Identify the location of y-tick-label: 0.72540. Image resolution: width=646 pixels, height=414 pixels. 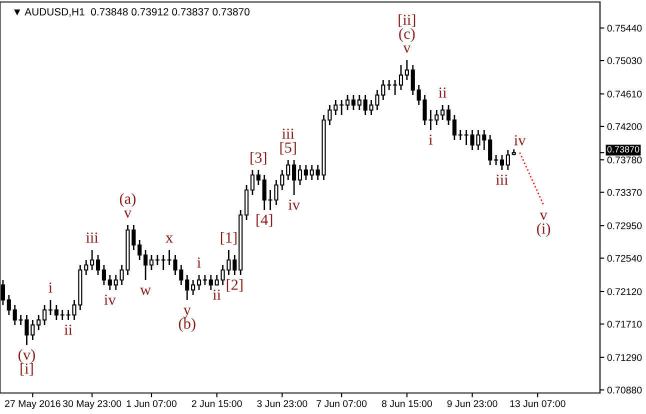
(624, 258).